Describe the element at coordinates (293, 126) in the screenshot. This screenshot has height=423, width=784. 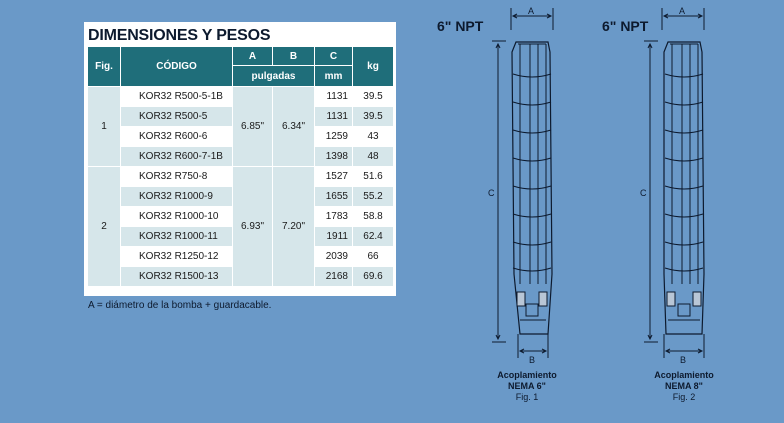
I see `b-cell: 6.34"` at that location.